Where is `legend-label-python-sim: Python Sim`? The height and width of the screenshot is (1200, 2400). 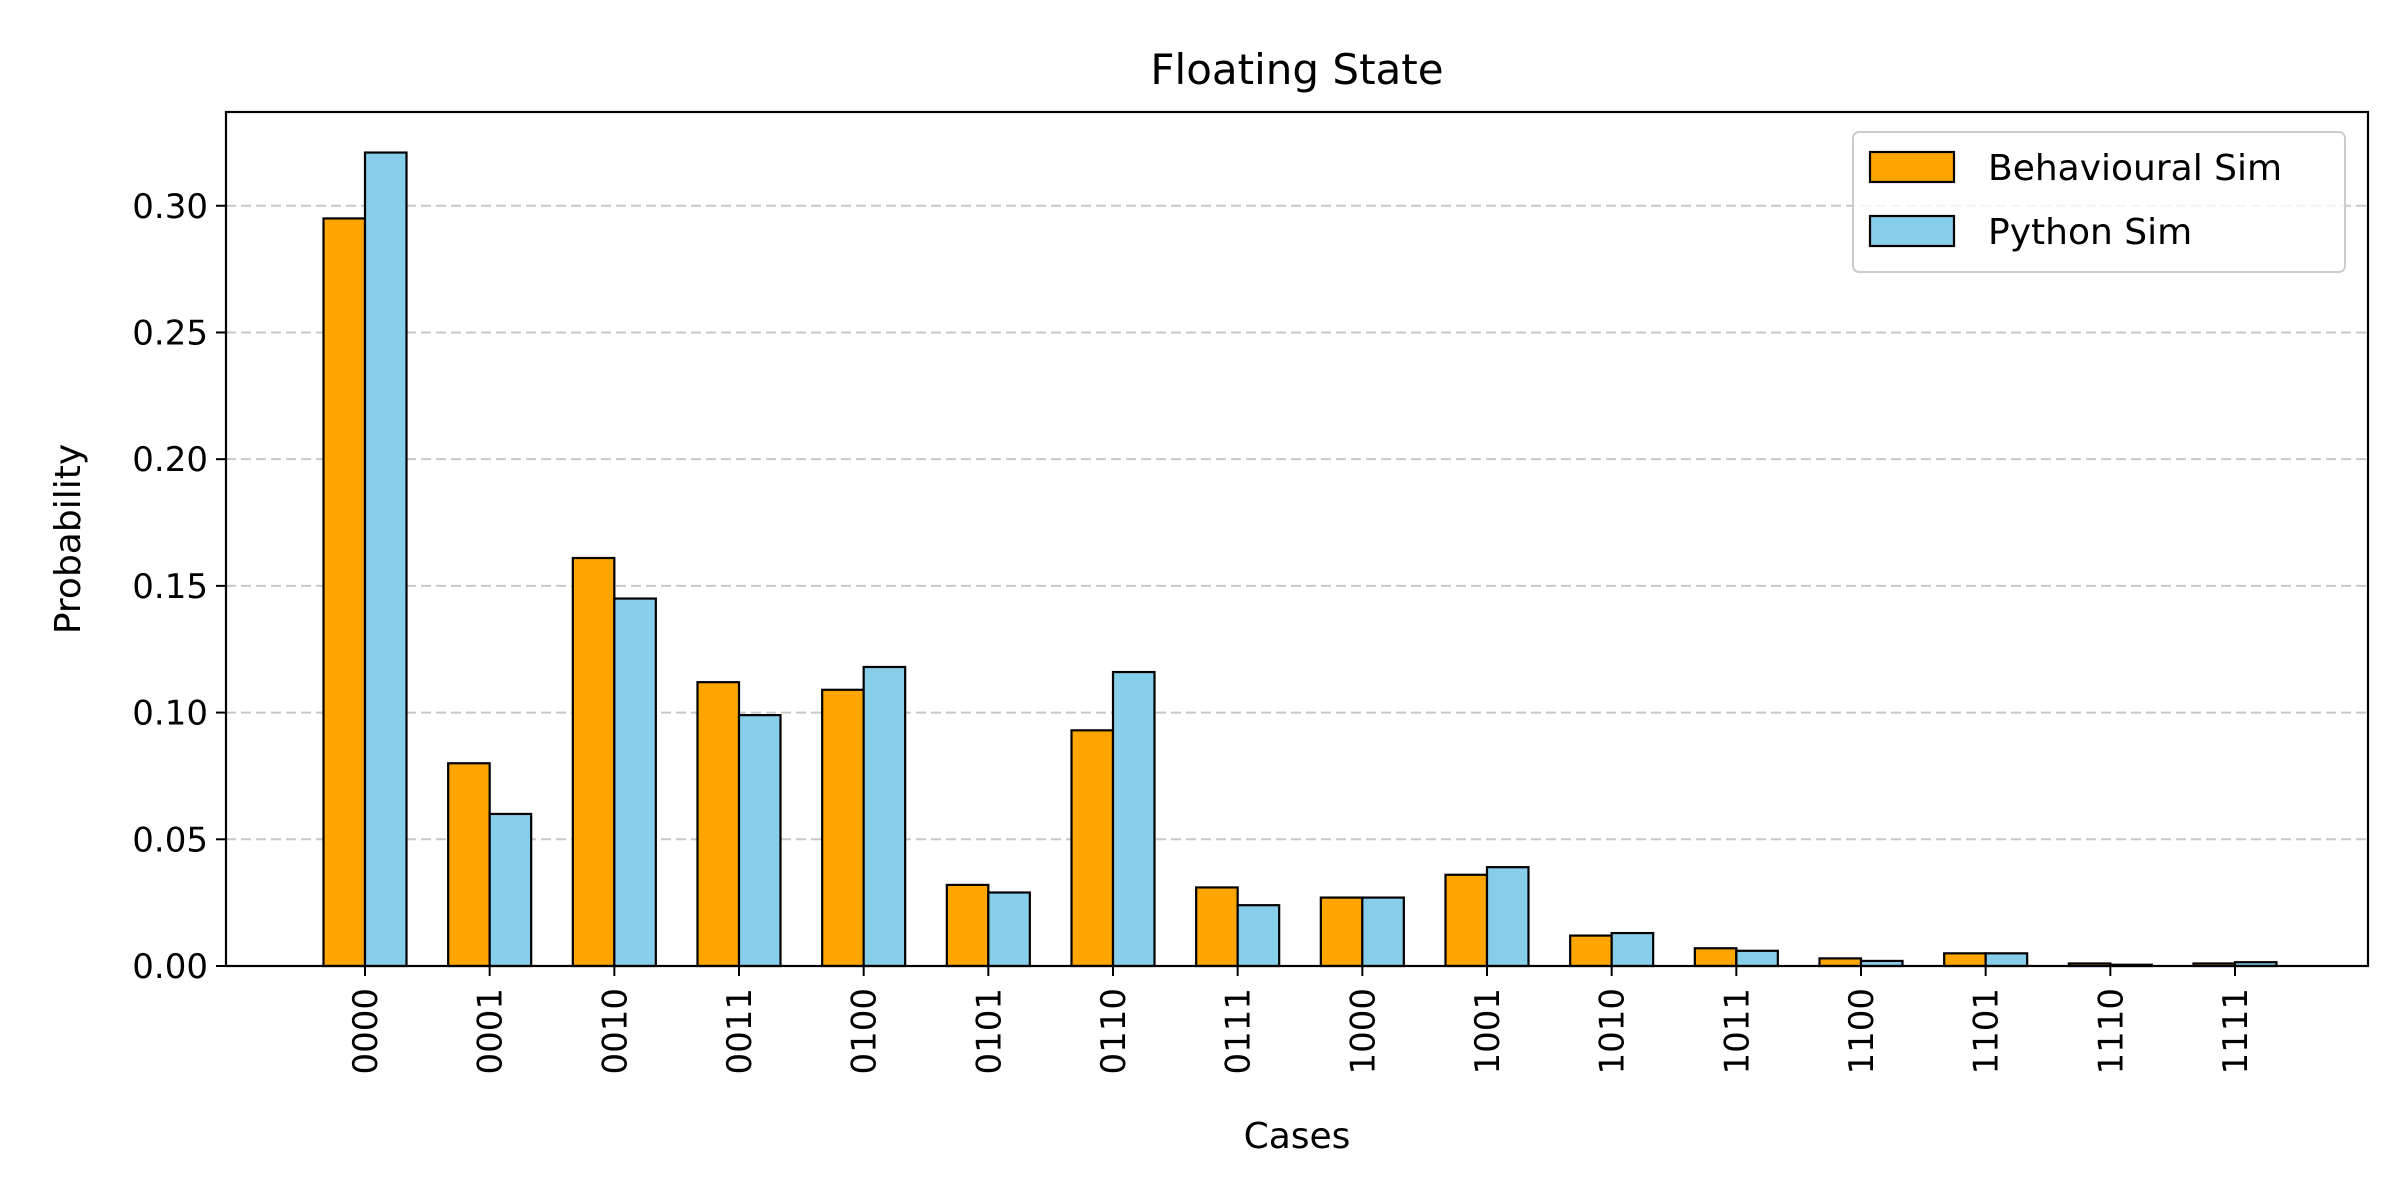
legend-label-python-sim: Python Sim is located at coordinates (2090, 232).